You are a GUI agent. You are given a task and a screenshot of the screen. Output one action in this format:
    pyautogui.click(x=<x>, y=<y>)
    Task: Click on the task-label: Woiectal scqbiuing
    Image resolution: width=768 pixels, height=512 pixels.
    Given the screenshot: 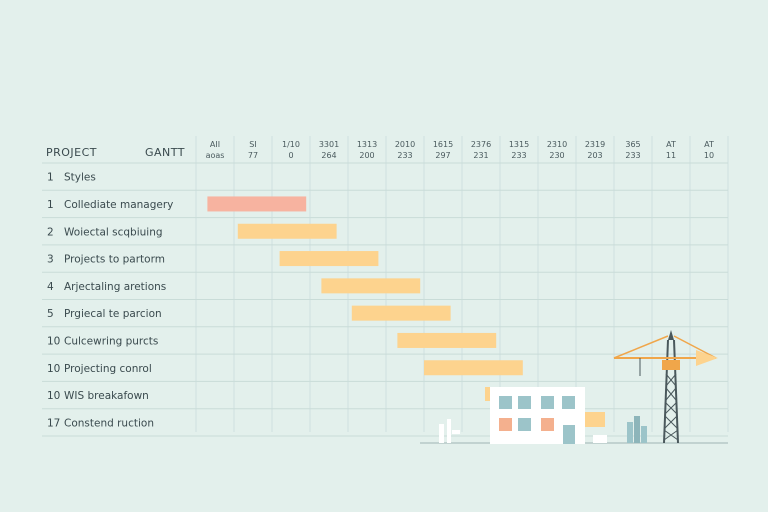 What is the action you would take?
    pyautogui.click(x=113, y=232)
    